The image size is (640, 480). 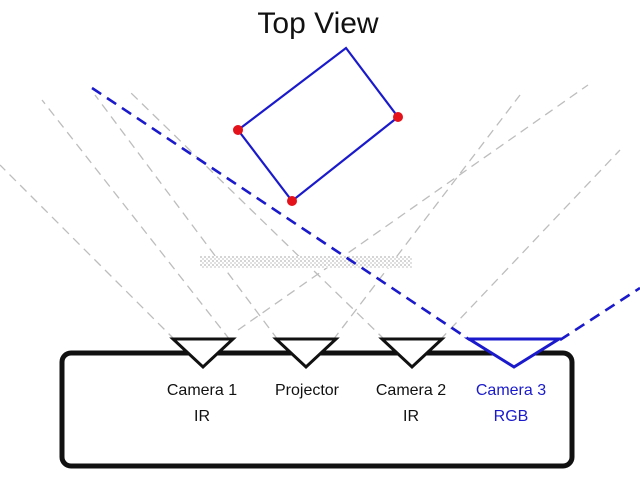 I want to click on camera-2-label: Camera 2, so click(x=411, y=390).